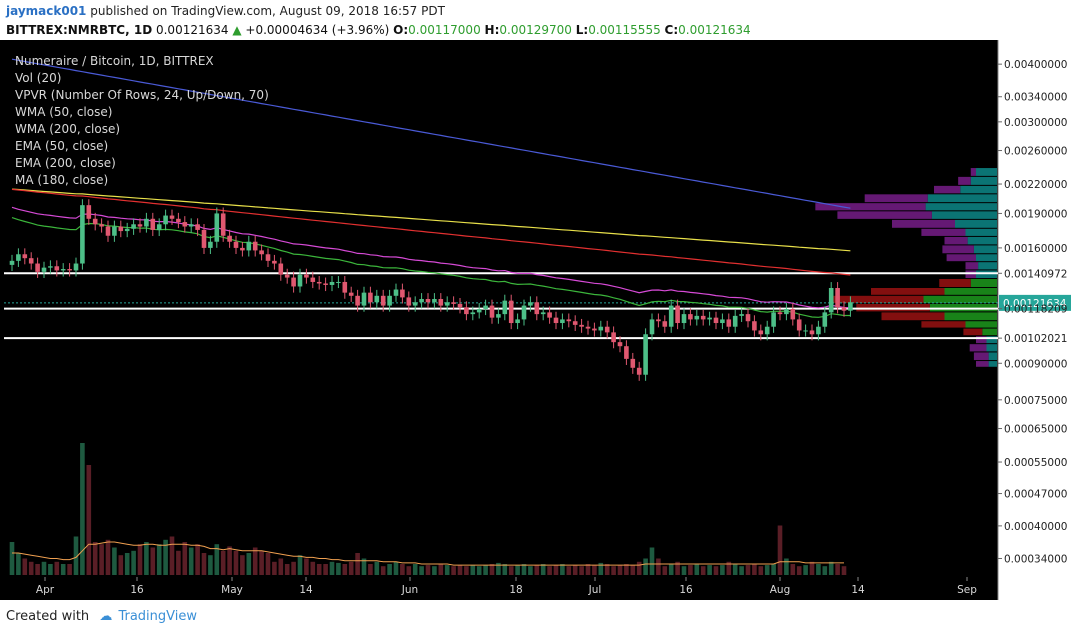  What do you see at coordinates (1035, 98) in the screenshot?
I see `y-tick-label: 0.00340000` at bounding box center [1035, 98].